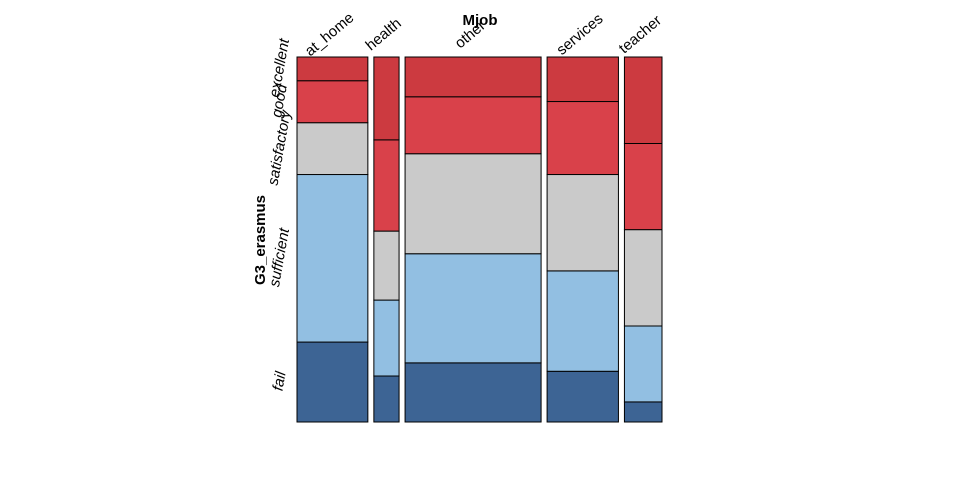 The width and height of the screenshot is (960, 480). Describe the element at coordinates (643, 187) in the screenshot. I see `tile-teacher-good` at that location.